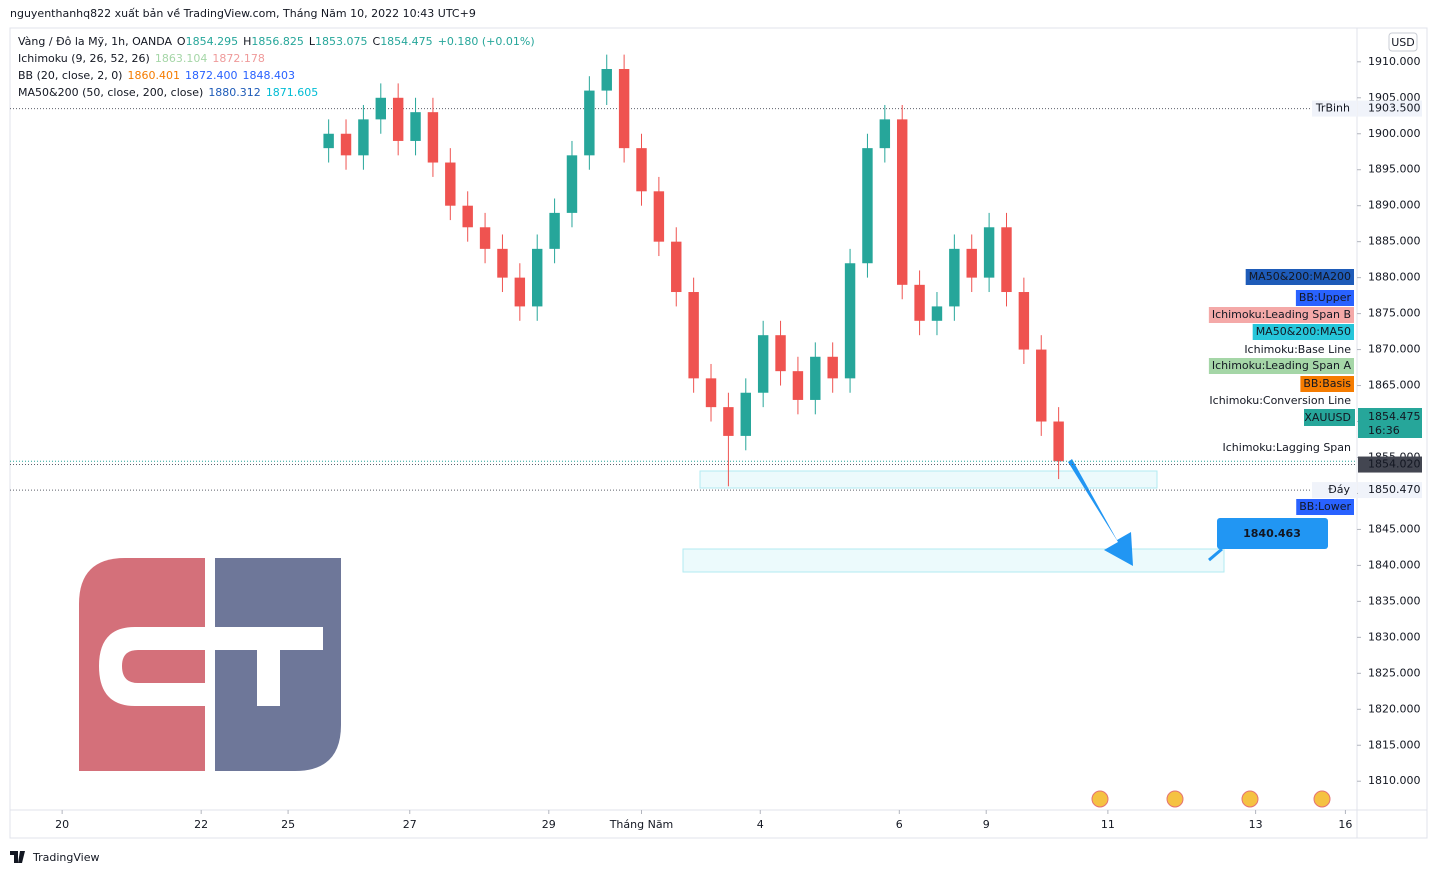 The image size is (1438, 879). I want to click on x-tick-label: 29, so click(549, 824).